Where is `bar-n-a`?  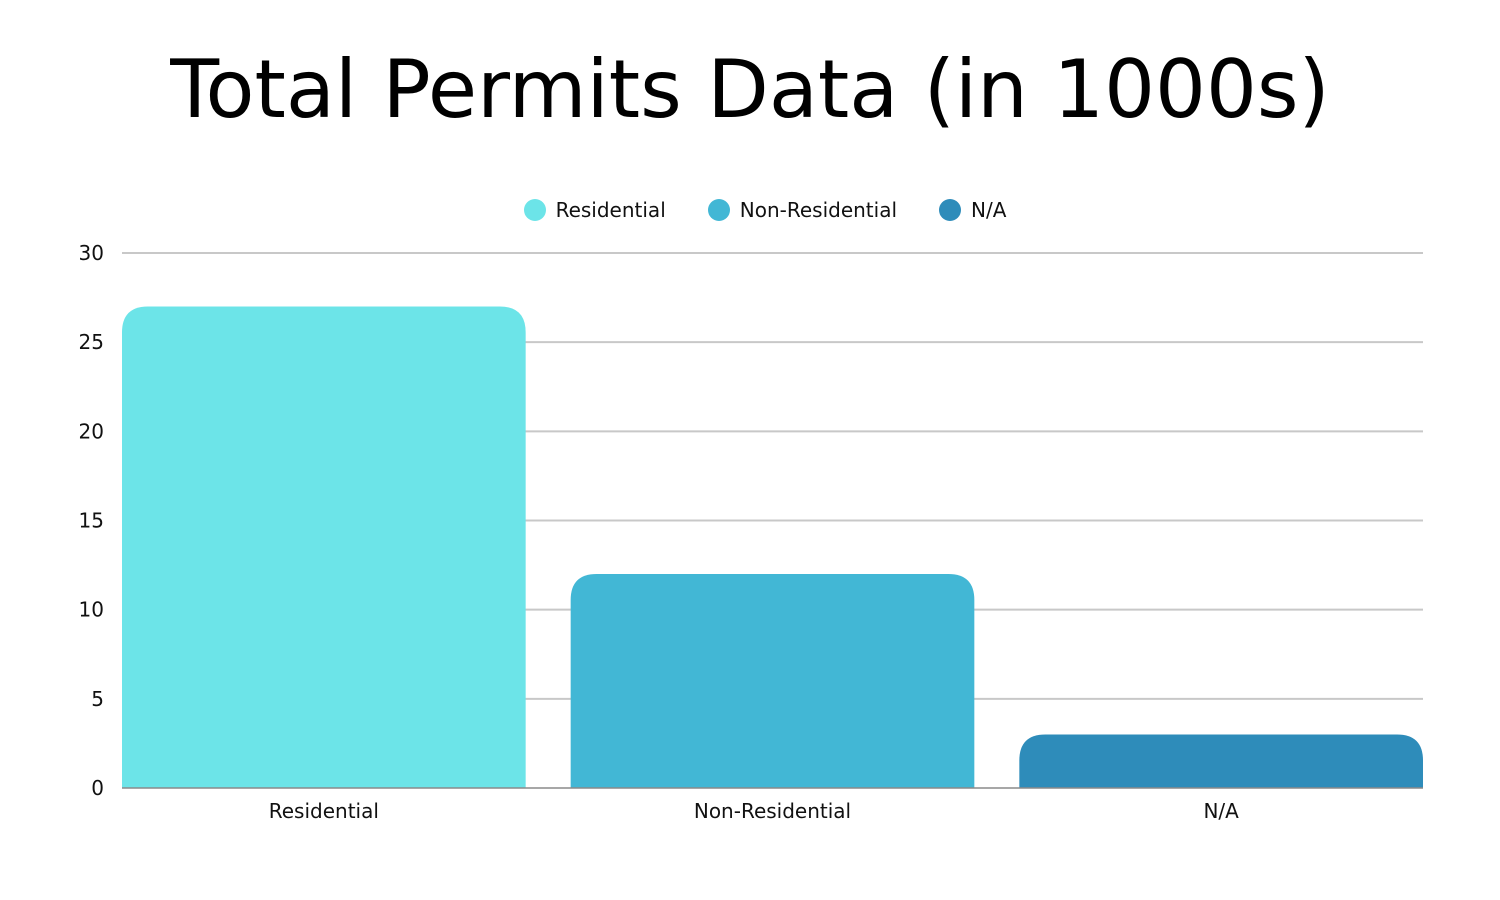 bar-n-a is located at coordinates (1221, 761).